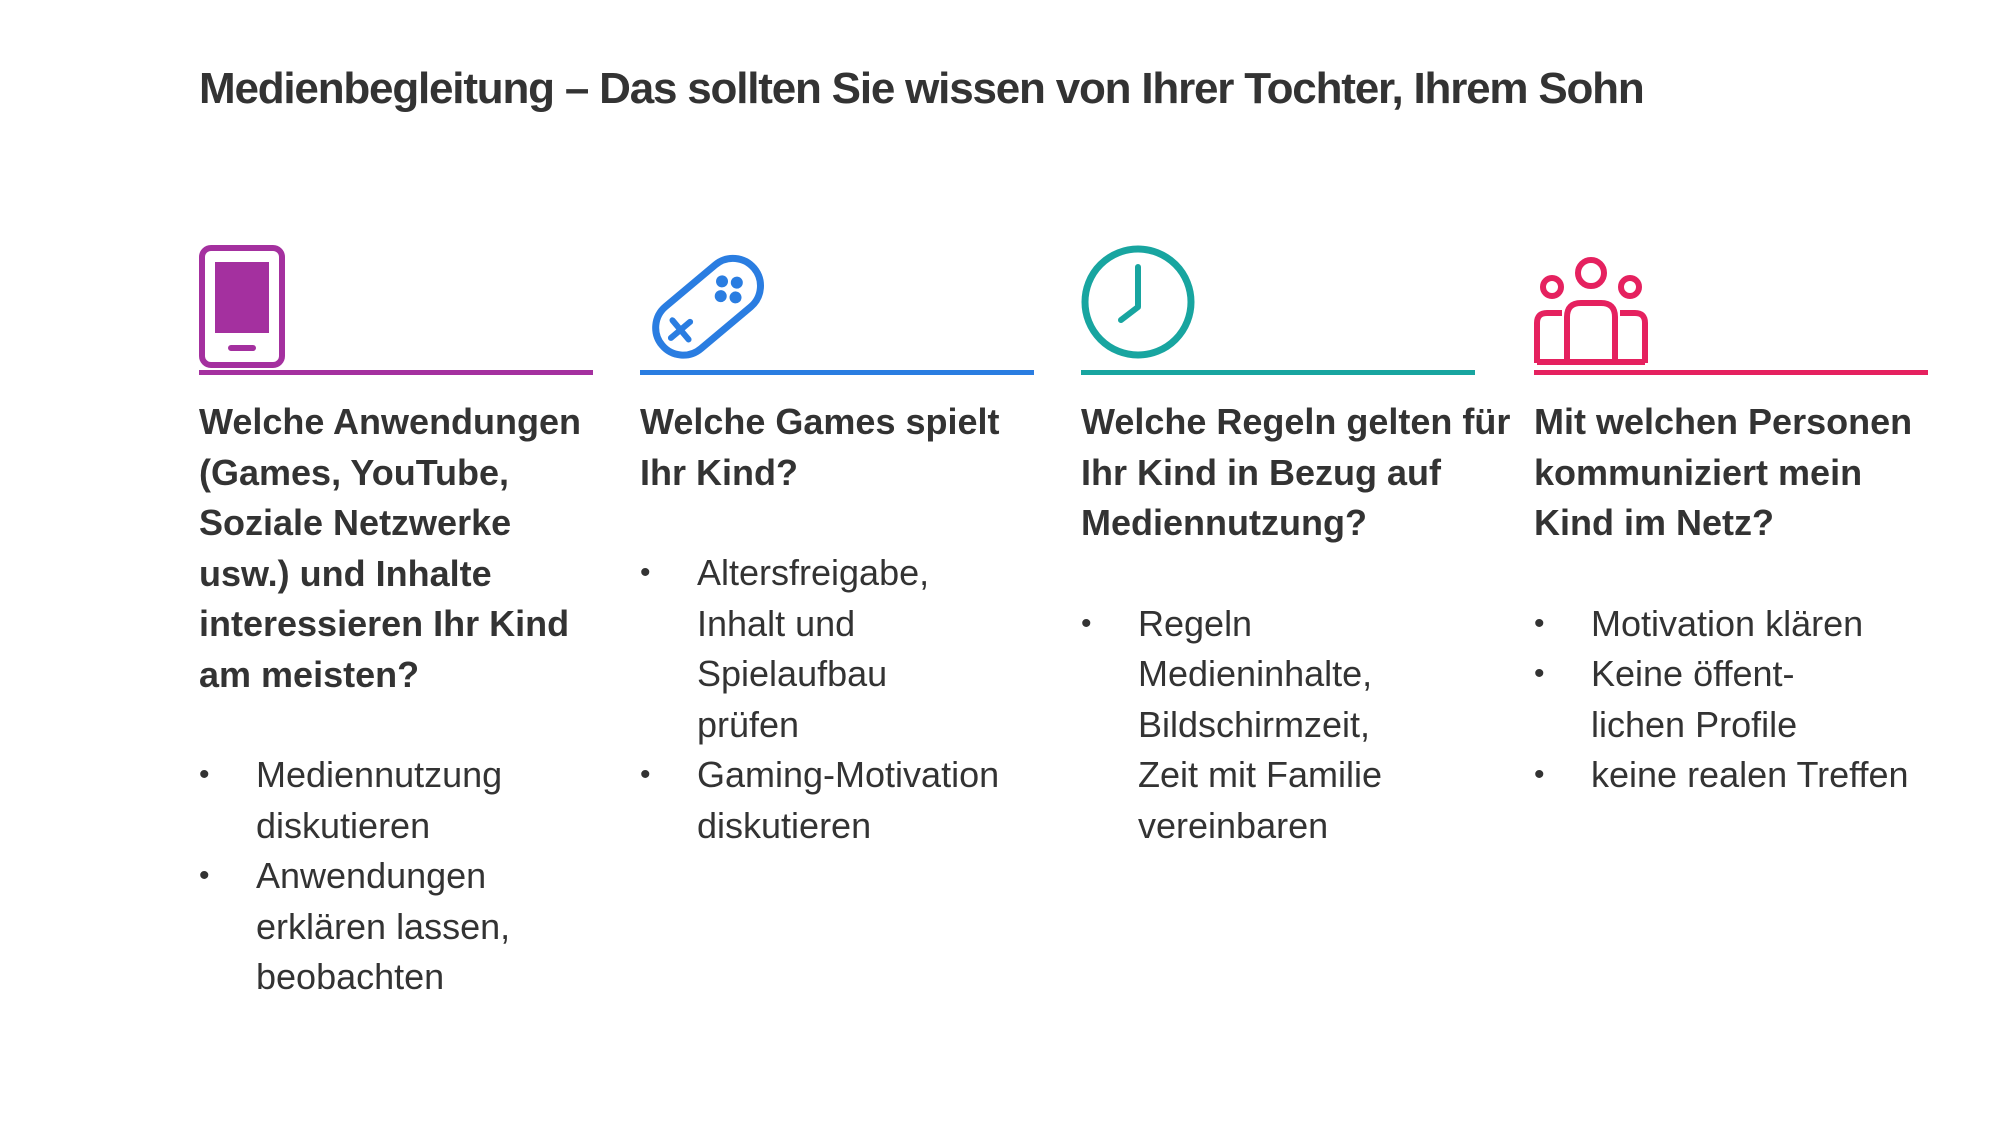 The image size is (2000, 1125). What do you see at coordinates (820, 447) in the screenshot?
I see `question-text: Welche Games spielt Ihr Kind?` at bounding box center [820, 447].